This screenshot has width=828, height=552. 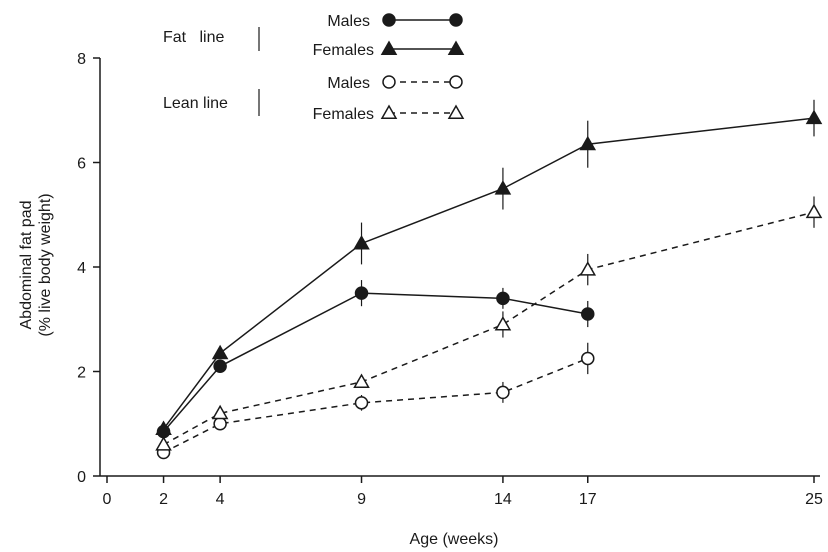 I want to click on series-lean-line-males, so click(x=375, y=401).